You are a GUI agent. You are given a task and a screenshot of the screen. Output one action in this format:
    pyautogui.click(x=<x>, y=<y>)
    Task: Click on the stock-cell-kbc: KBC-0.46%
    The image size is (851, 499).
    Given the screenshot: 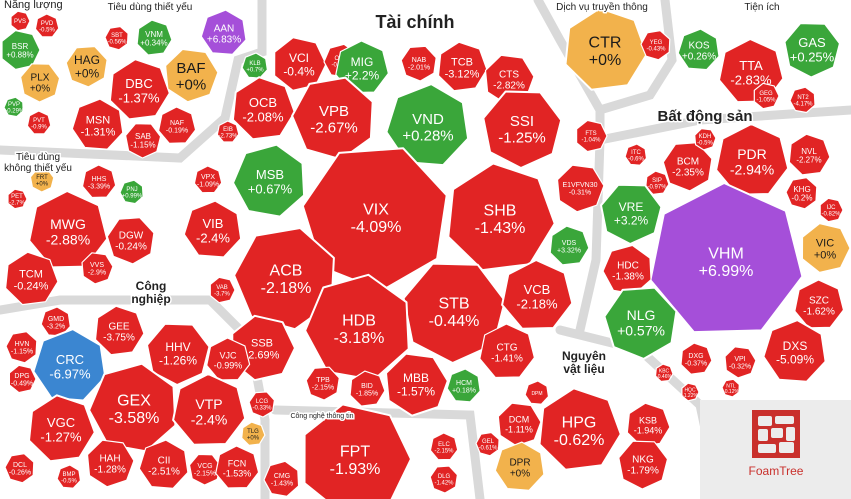 What is the action you would take?
    pyautogui.click(x=664, y=373)
    